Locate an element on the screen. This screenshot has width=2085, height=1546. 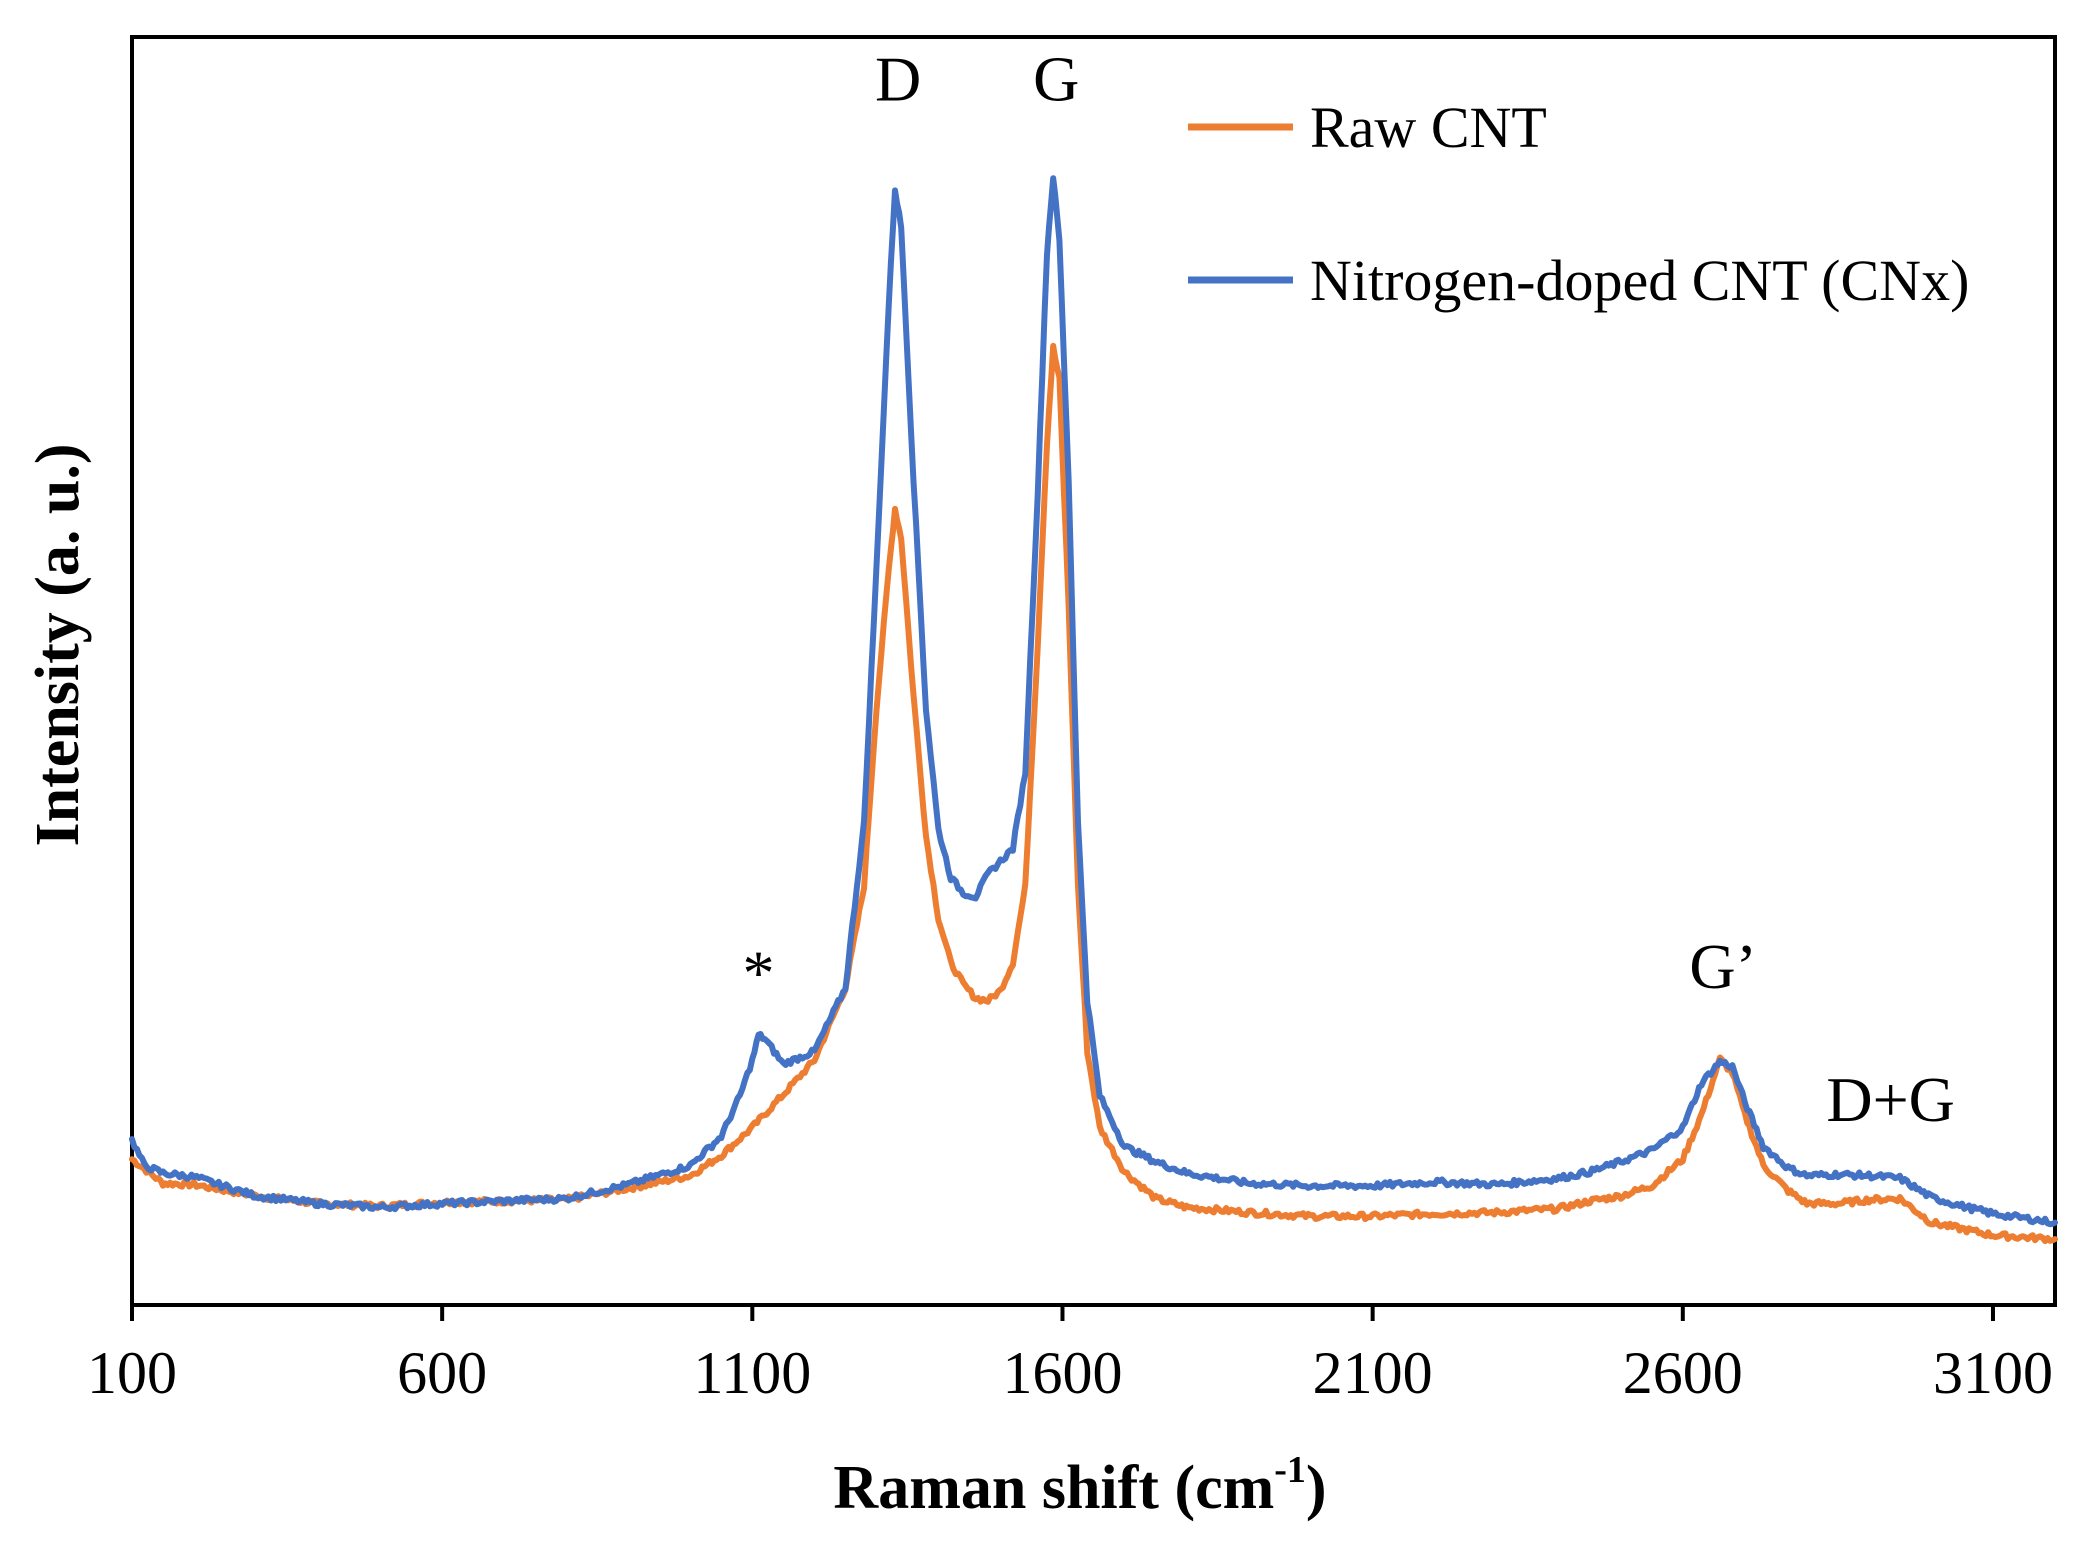
annotation-0: D is located at coordinates (898, 78).